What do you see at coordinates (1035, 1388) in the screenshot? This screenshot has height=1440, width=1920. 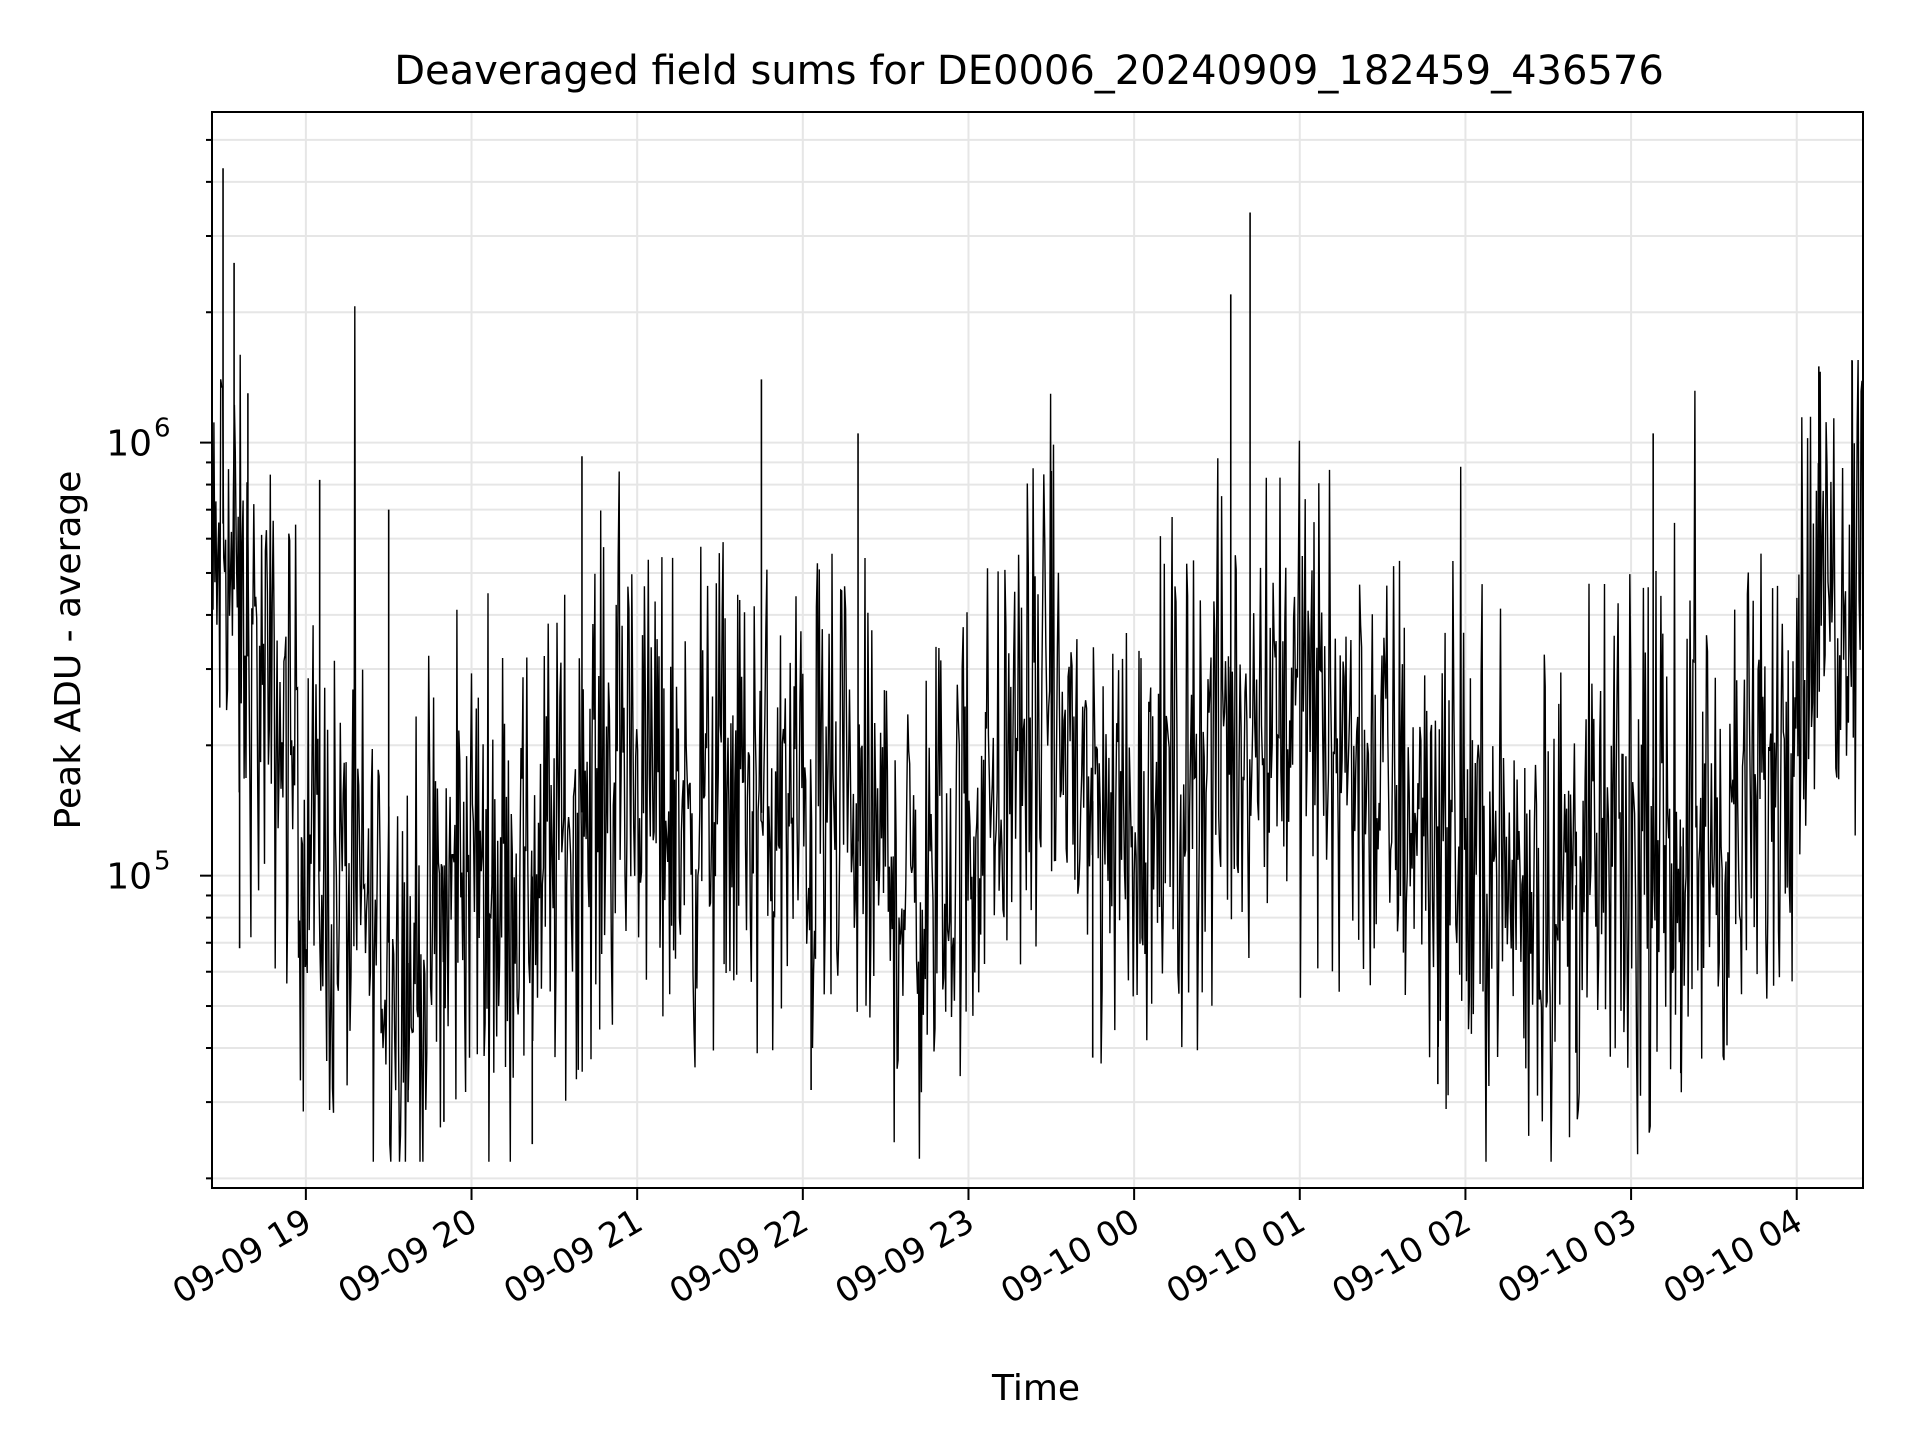 I see `x-axis-label: Time` at bounding box center [1035, 1388].